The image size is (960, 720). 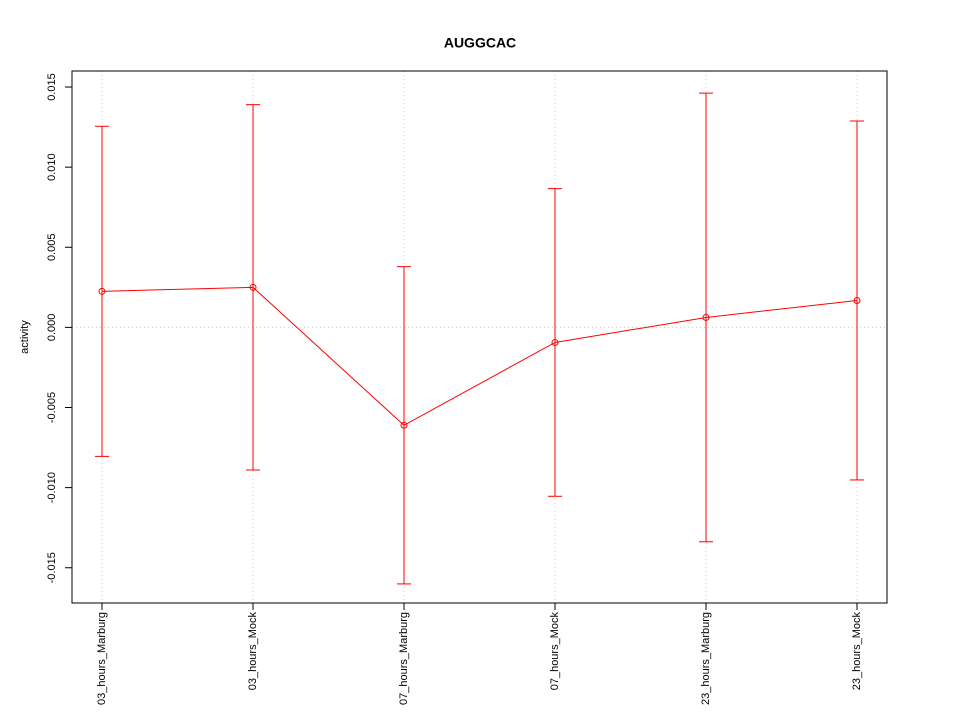 What do you see at coordinates (52, 487) in the screenshot?
I see `y-tick-label: -0.010` at bounding box center [52, 487].